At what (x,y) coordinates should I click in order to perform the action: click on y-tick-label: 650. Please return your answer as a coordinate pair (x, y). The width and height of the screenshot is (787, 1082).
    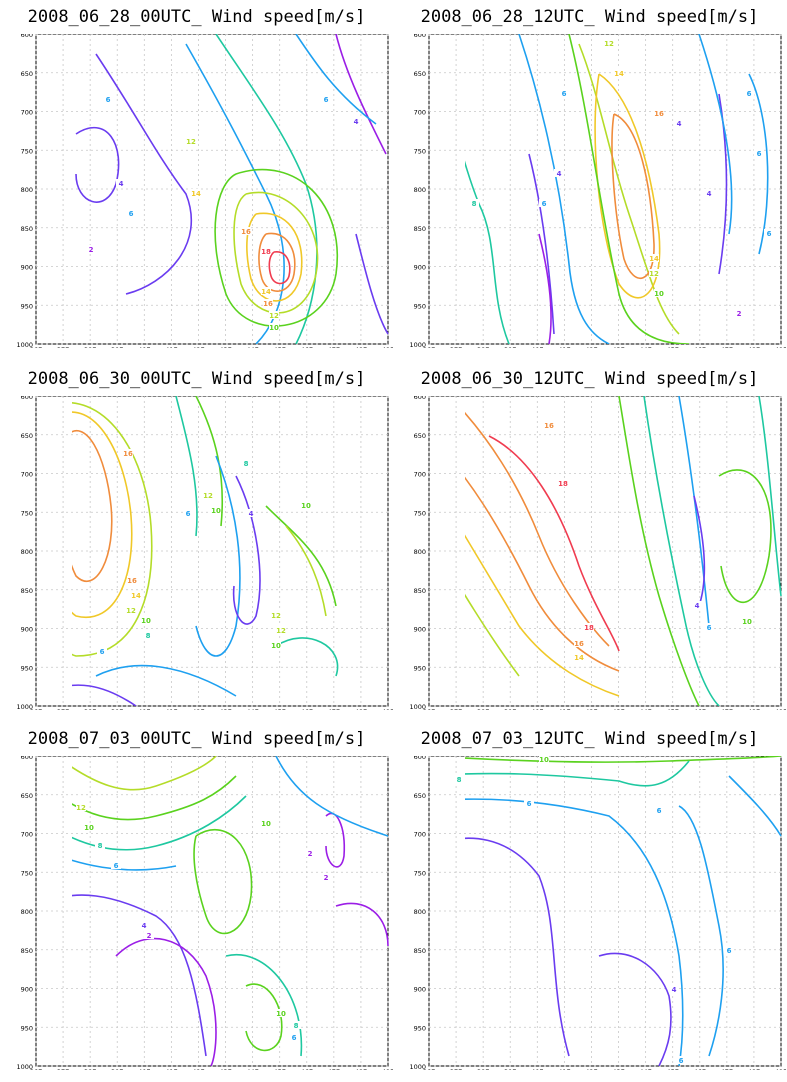
    Looking at the image, I should click on (27, 796).